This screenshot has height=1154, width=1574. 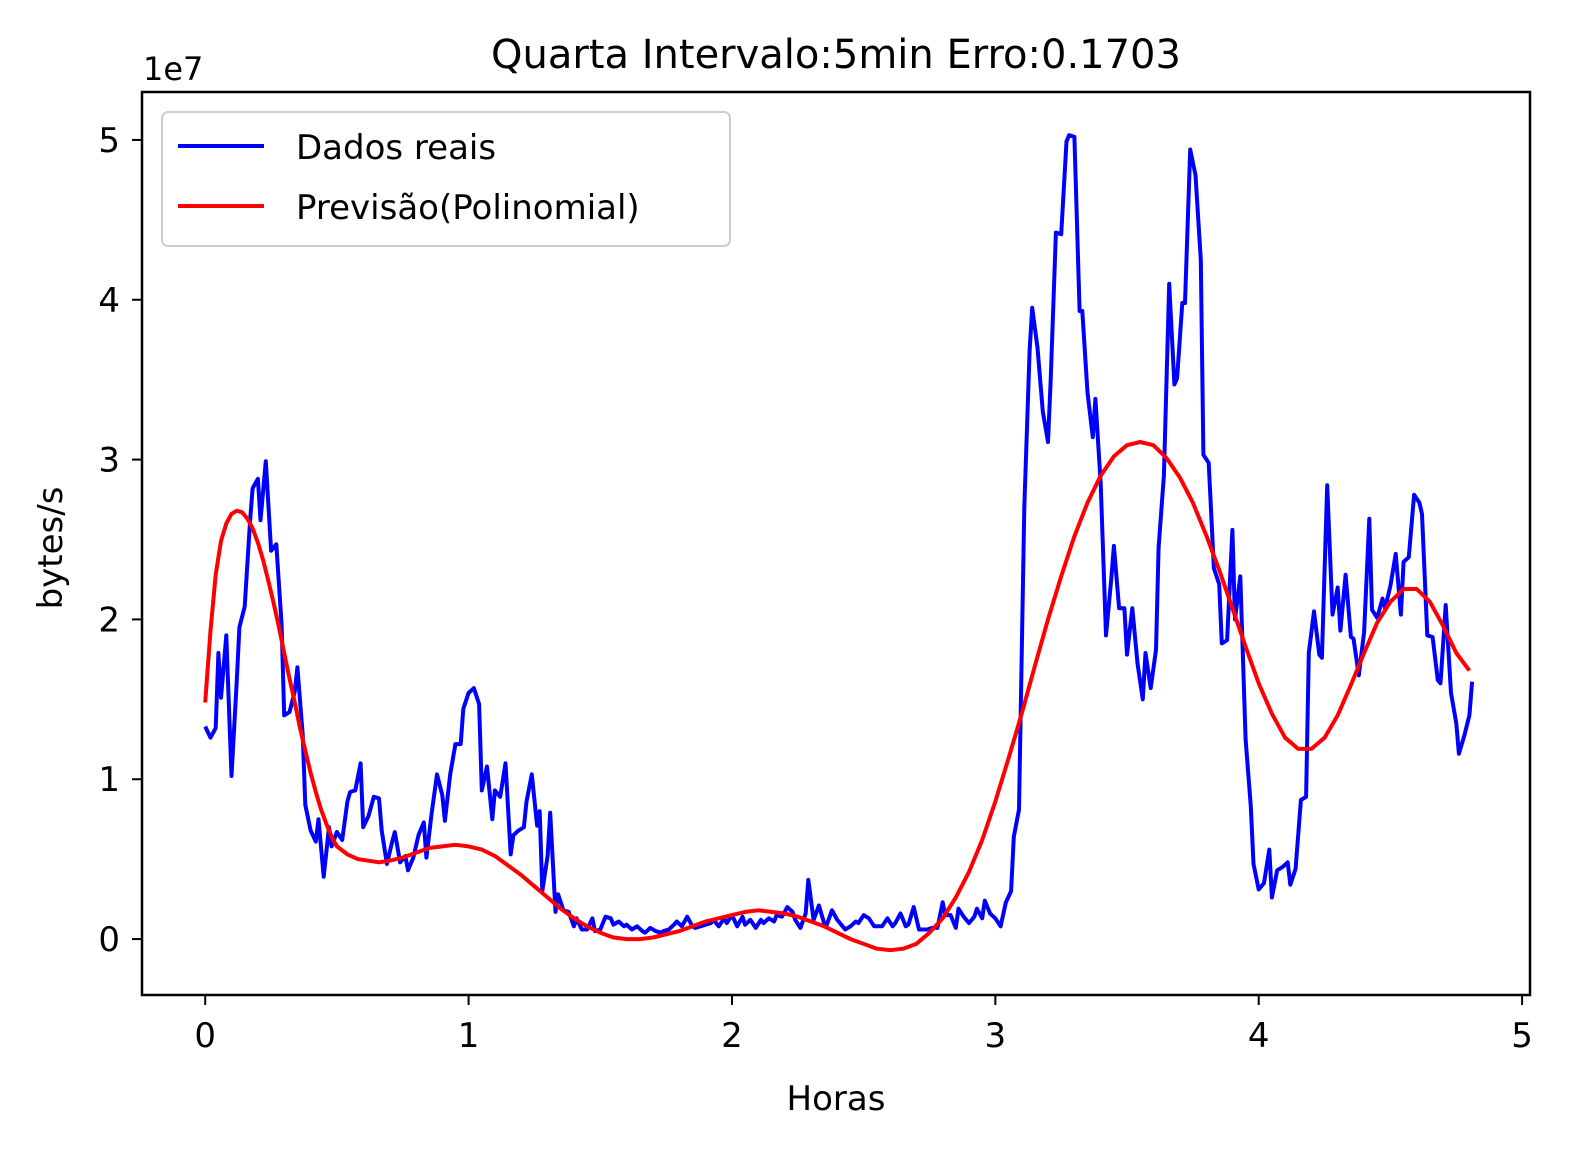 I want to click on legend-label-previsao: Previsão(Polinomial), so click(x=468, y=208).